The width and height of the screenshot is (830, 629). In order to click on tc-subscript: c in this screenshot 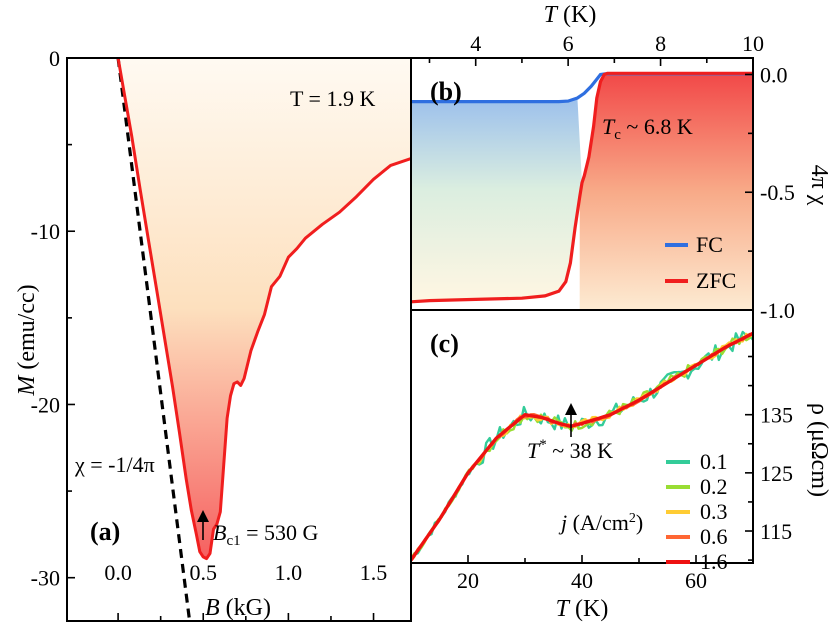, I will do `click(617, 135)`.